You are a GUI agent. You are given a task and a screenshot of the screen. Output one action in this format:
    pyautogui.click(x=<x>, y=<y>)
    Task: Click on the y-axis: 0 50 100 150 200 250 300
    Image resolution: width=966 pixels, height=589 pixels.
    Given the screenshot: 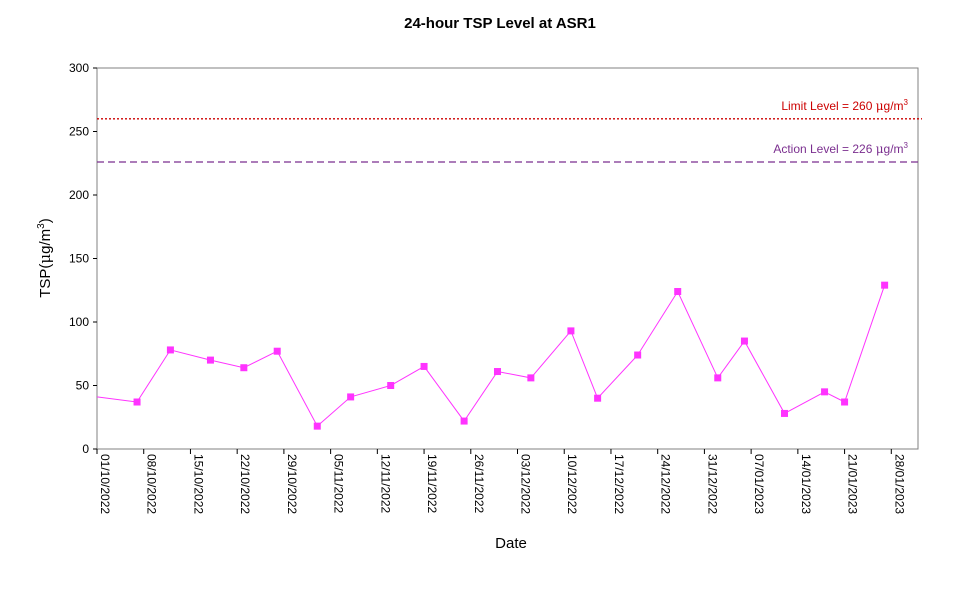 What is the action you would take?
    pyautogui.click(x=83, y=258)
    